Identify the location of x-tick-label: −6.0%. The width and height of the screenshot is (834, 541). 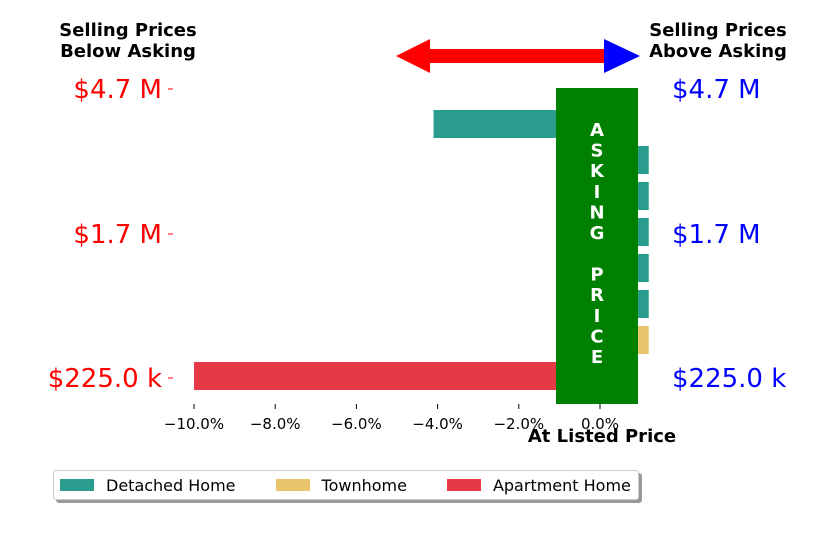
(356, 424).